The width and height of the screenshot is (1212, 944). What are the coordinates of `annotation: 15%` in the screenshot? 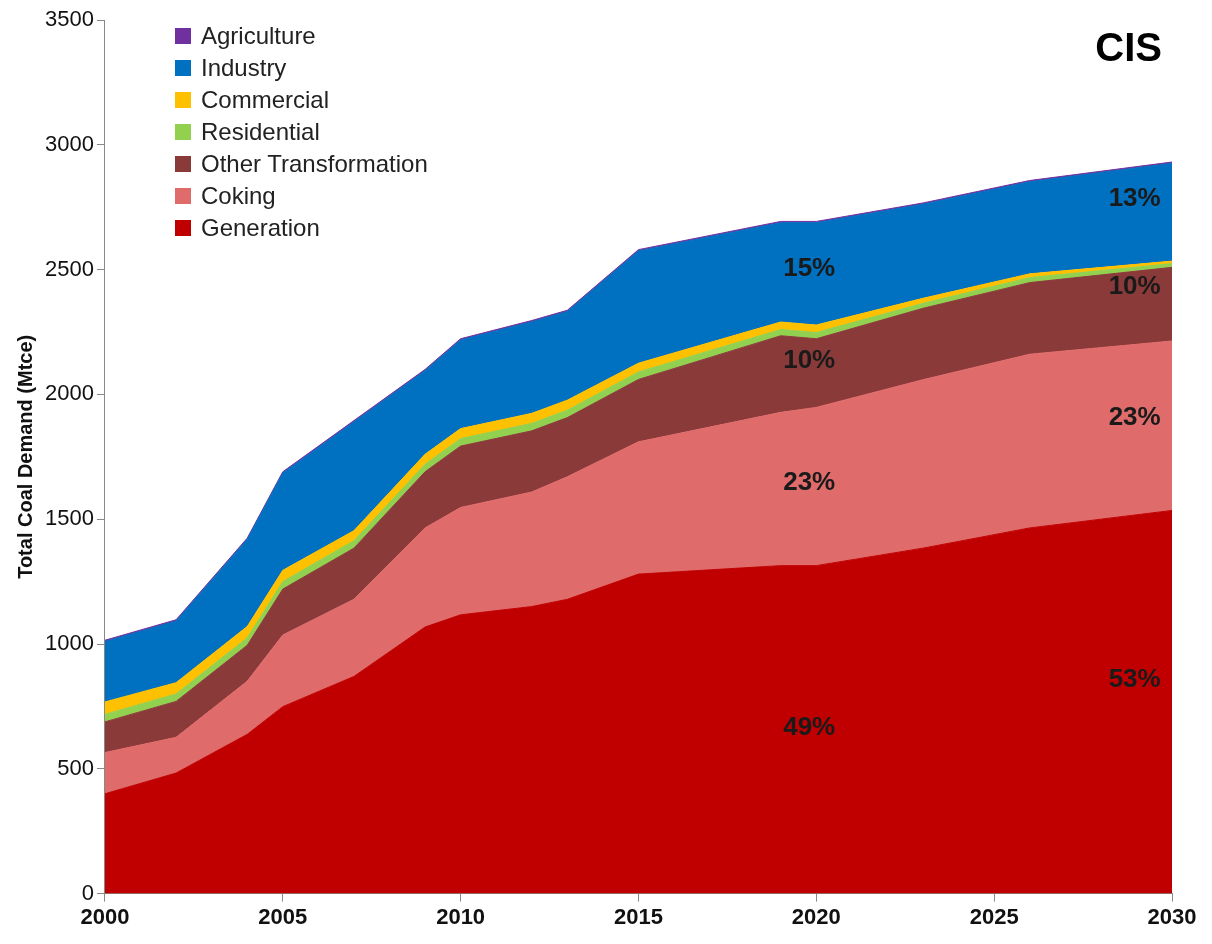 It's located at (809, 267).